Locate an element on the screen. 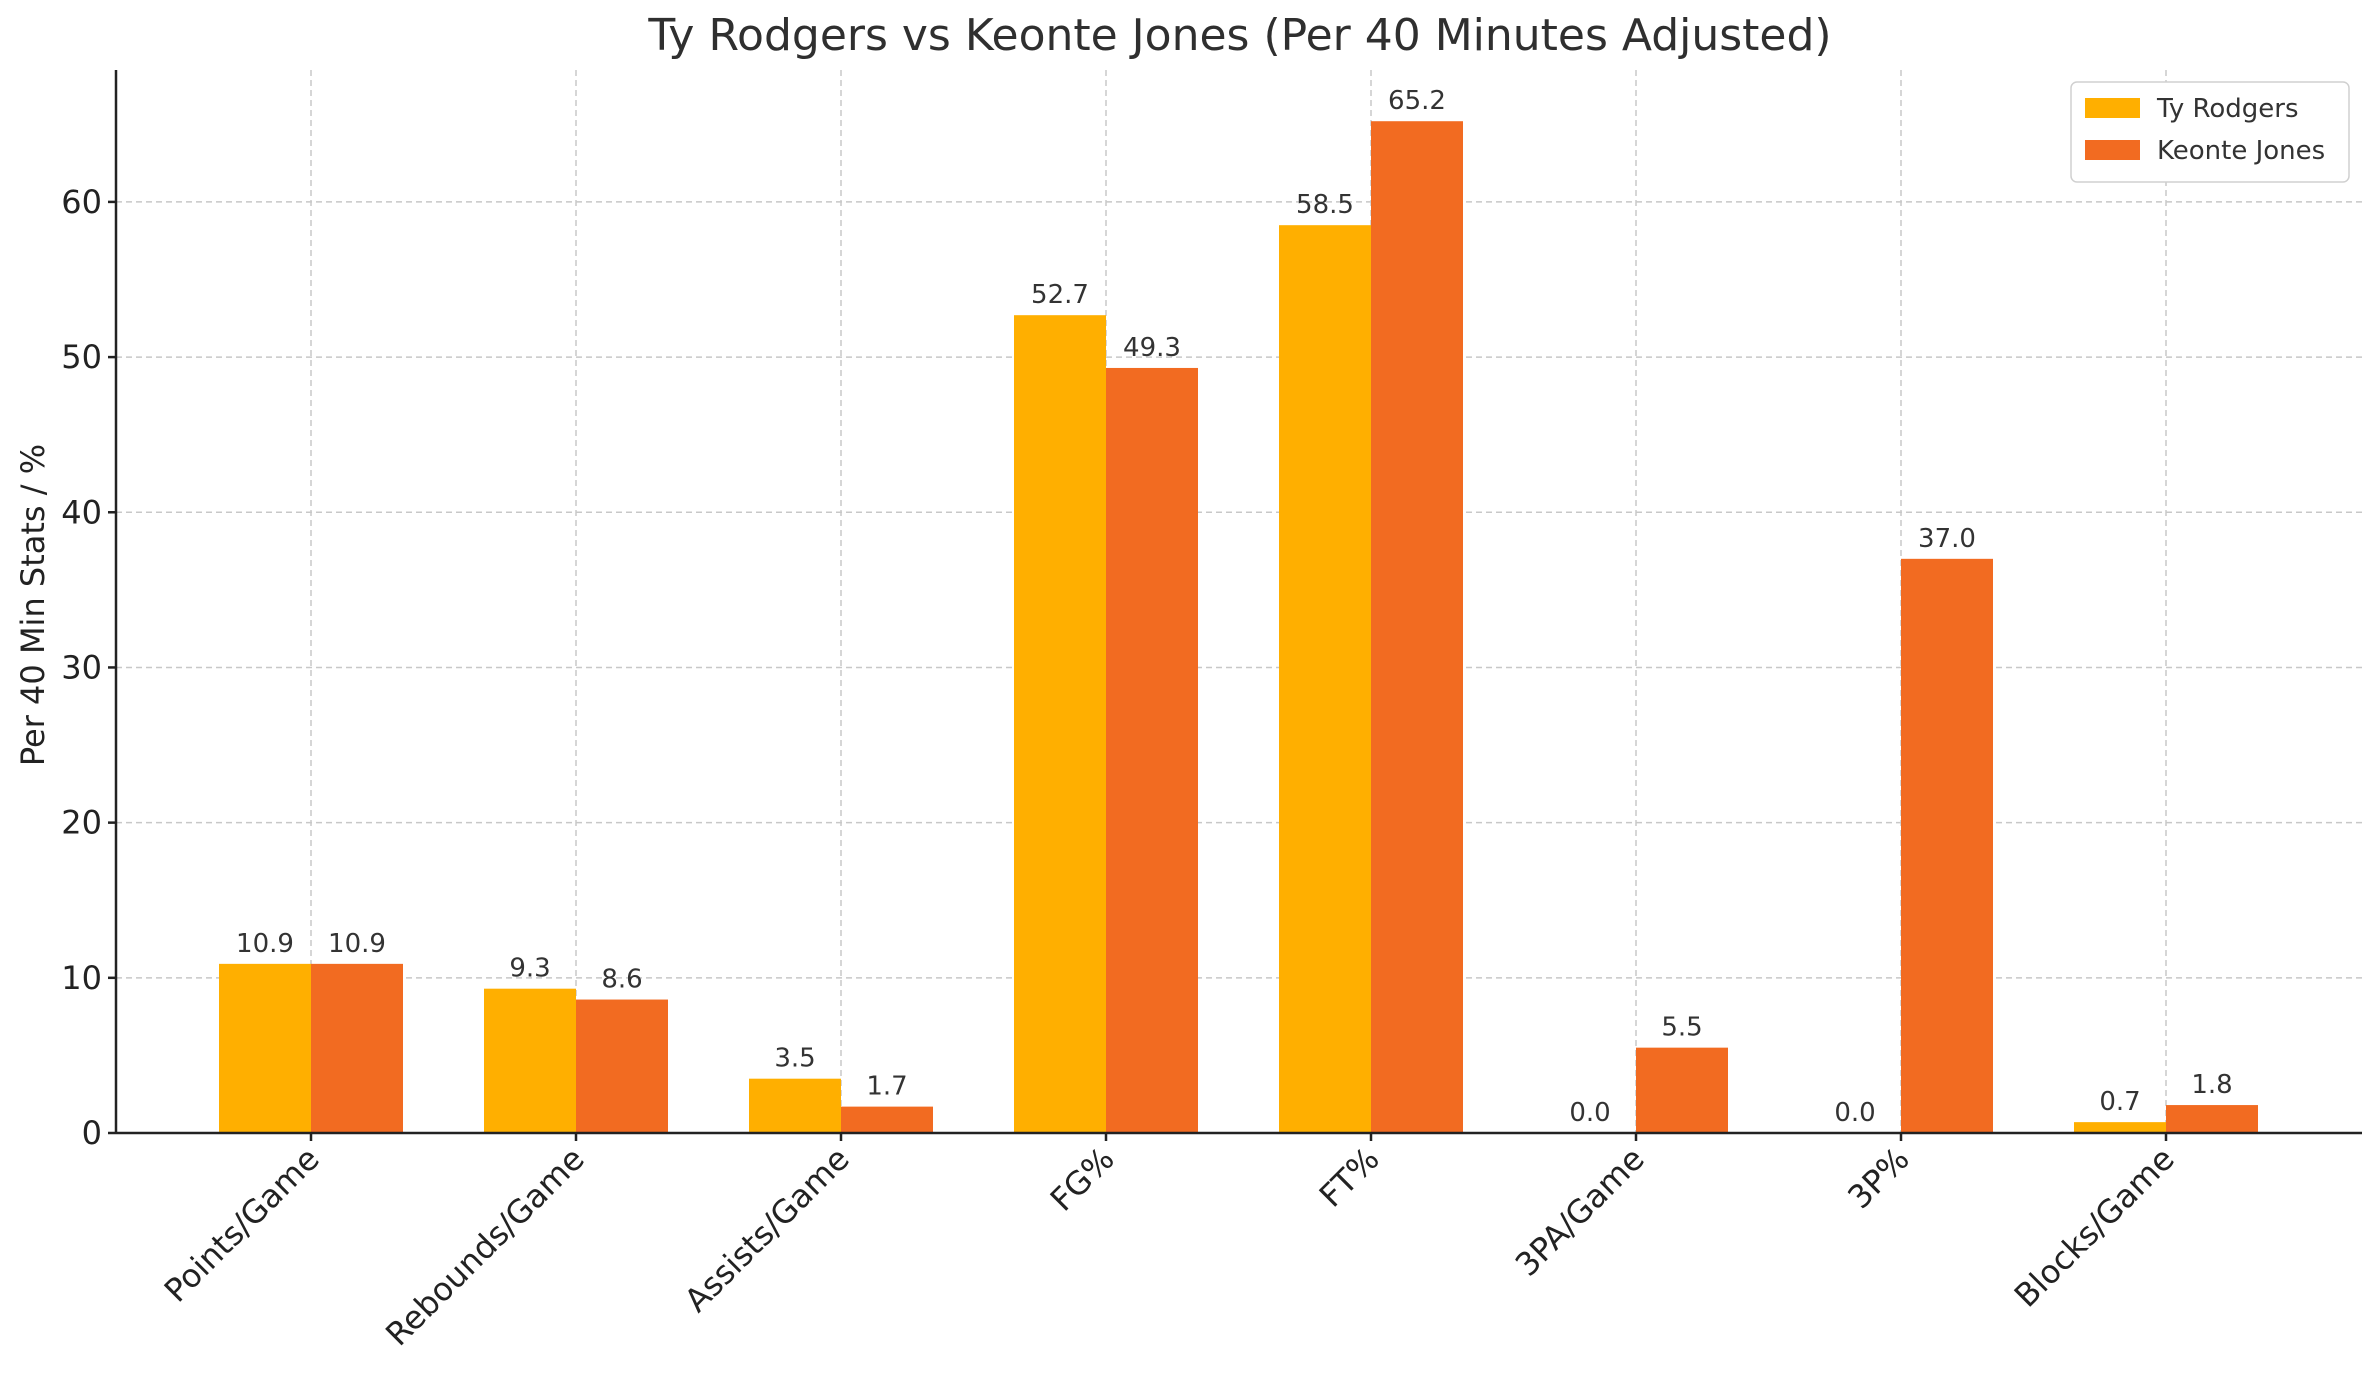 The width and height of the screenshot is (2379, 1380). y-tick-label: 0 is located at coordinates (92, 1133).